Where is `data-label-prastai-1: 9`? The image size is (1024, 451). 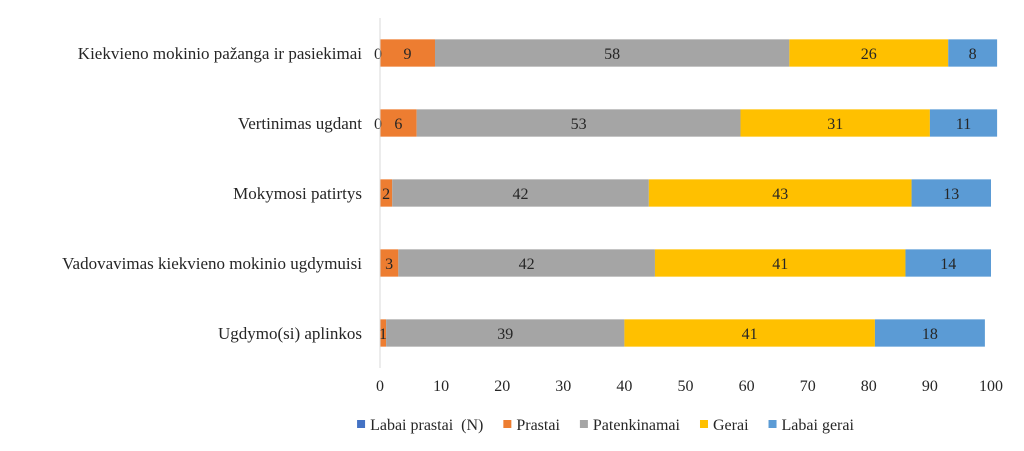 data-label-prastai-1: 9 is located at coordinates (407, 54).